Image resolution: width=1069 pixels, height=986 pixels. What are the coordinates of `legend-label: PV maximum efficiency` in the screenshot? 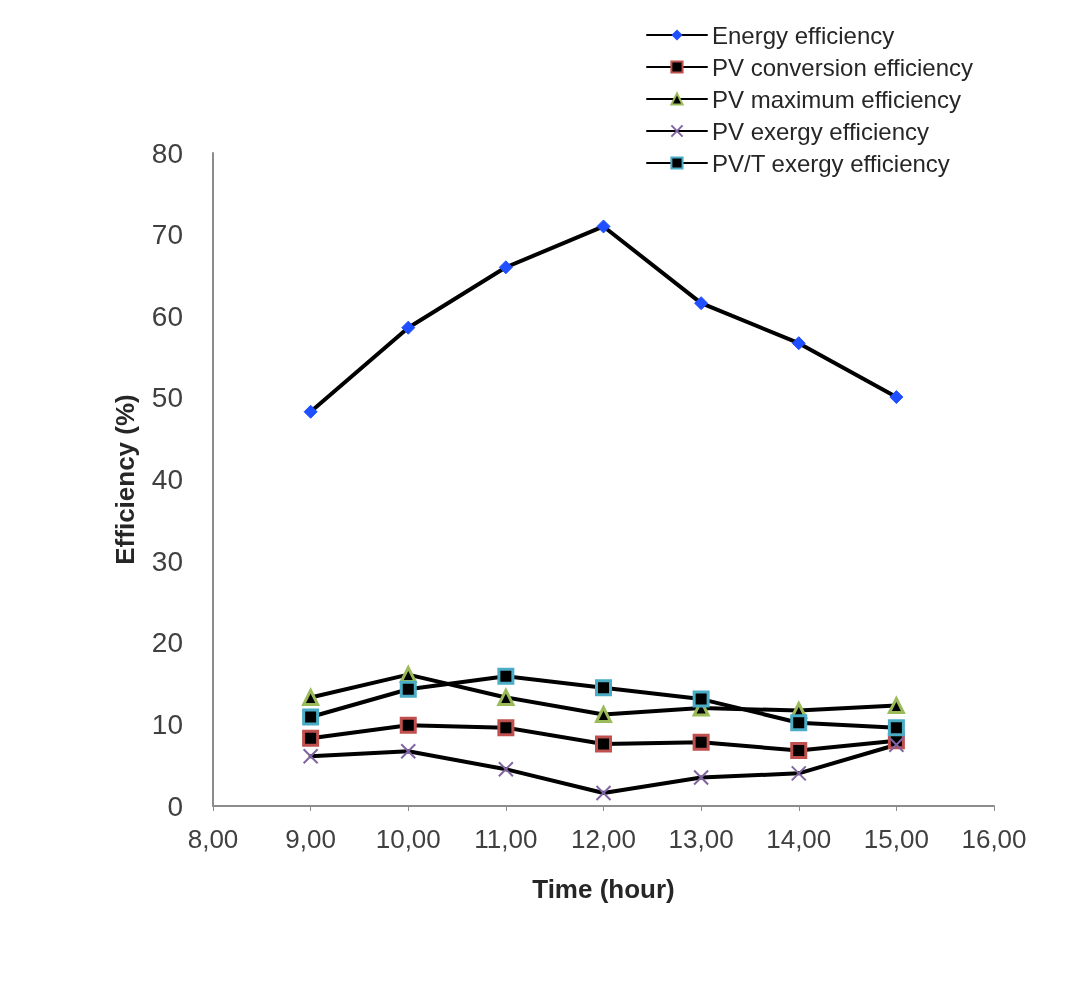 It's located at (836, 99).